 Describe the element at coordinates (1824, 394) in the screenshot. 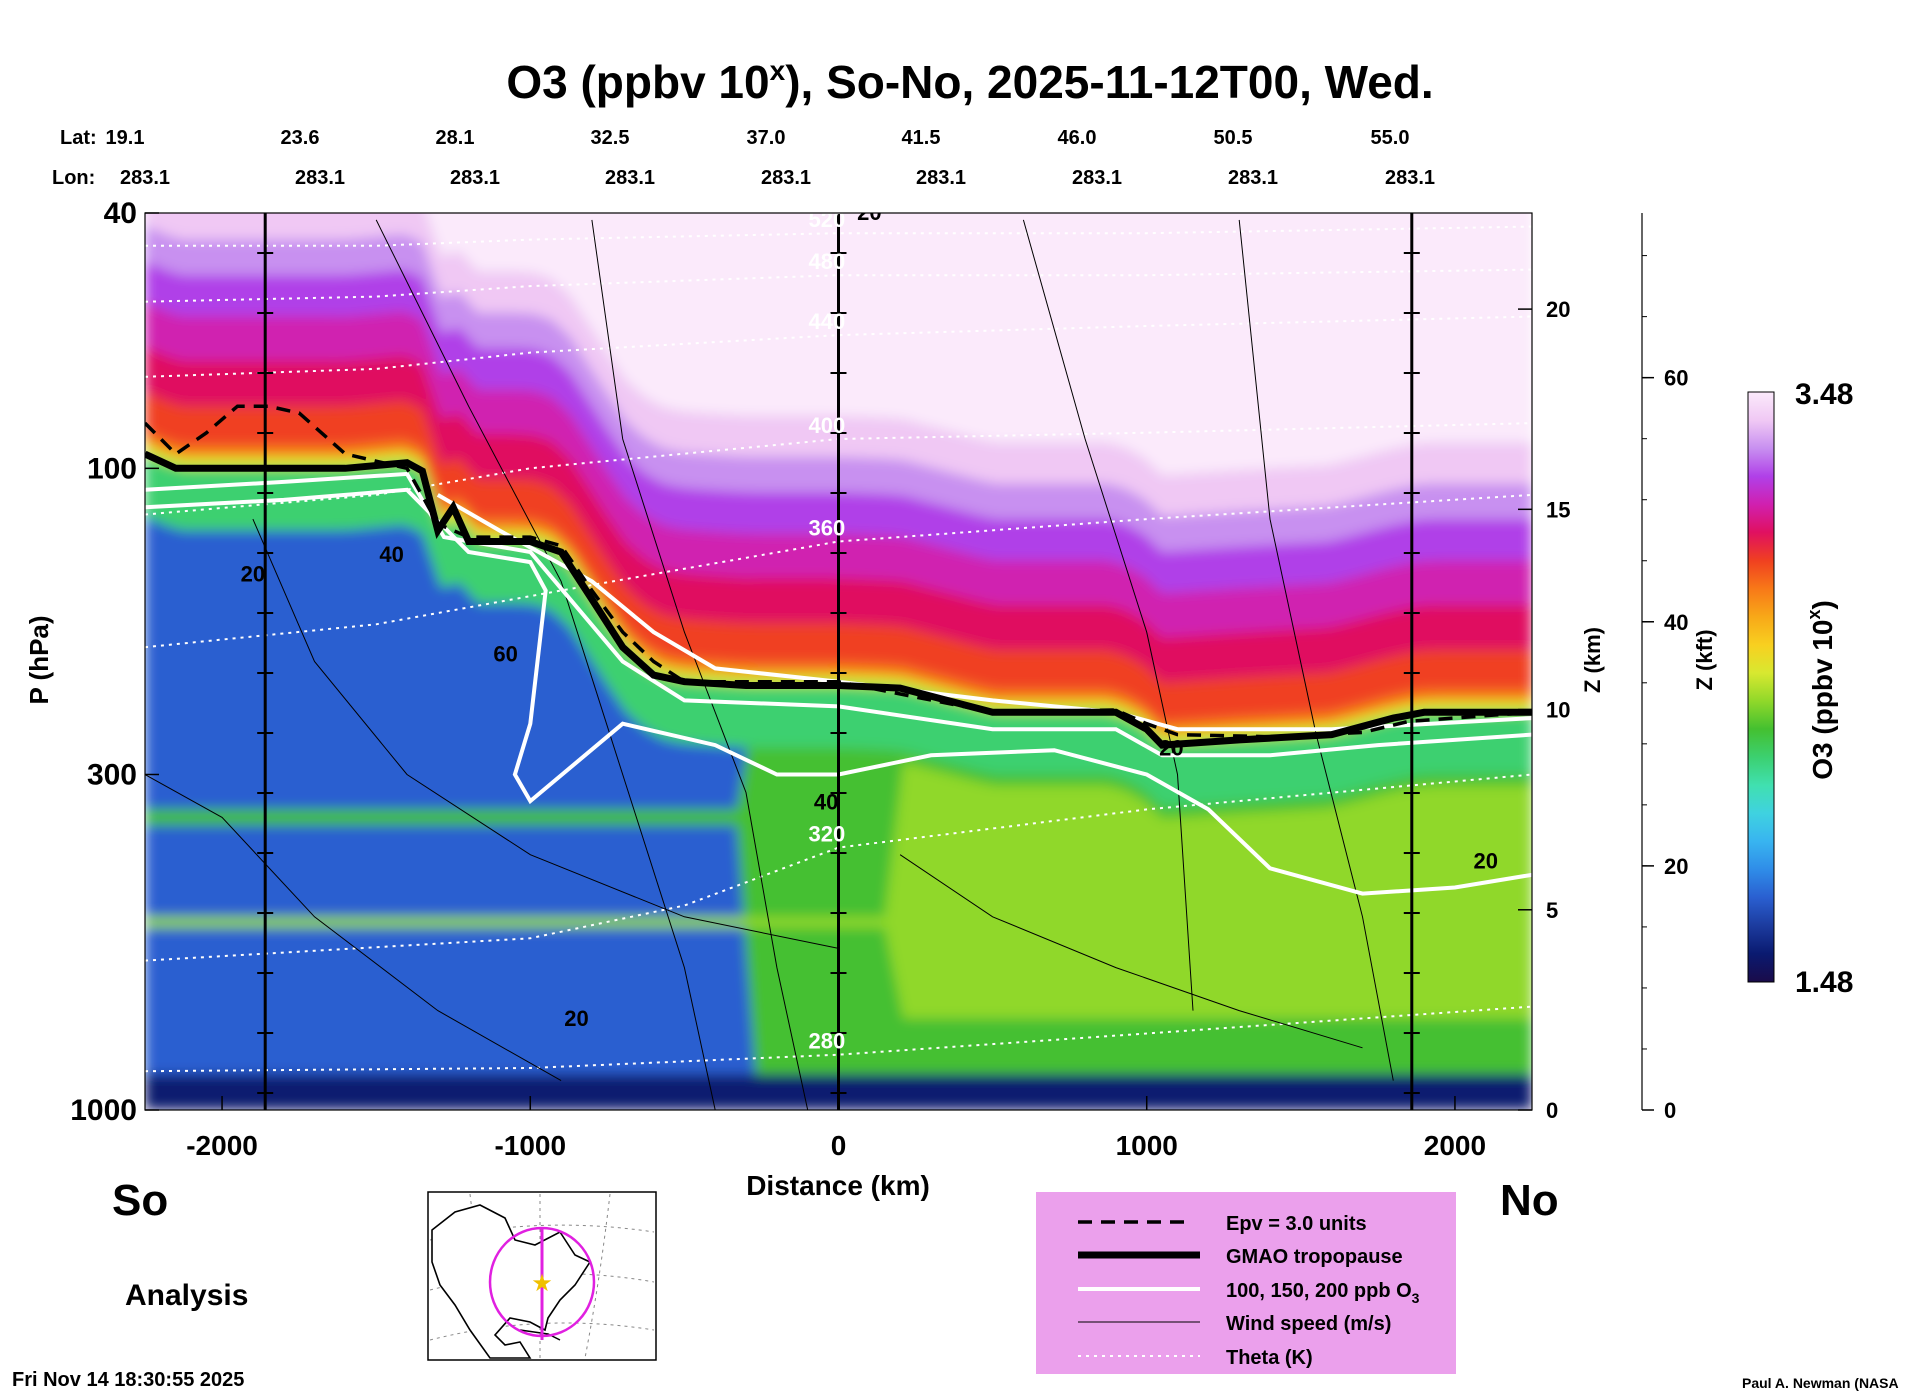

I see `colorbar-max-label: 3.48` at that location.